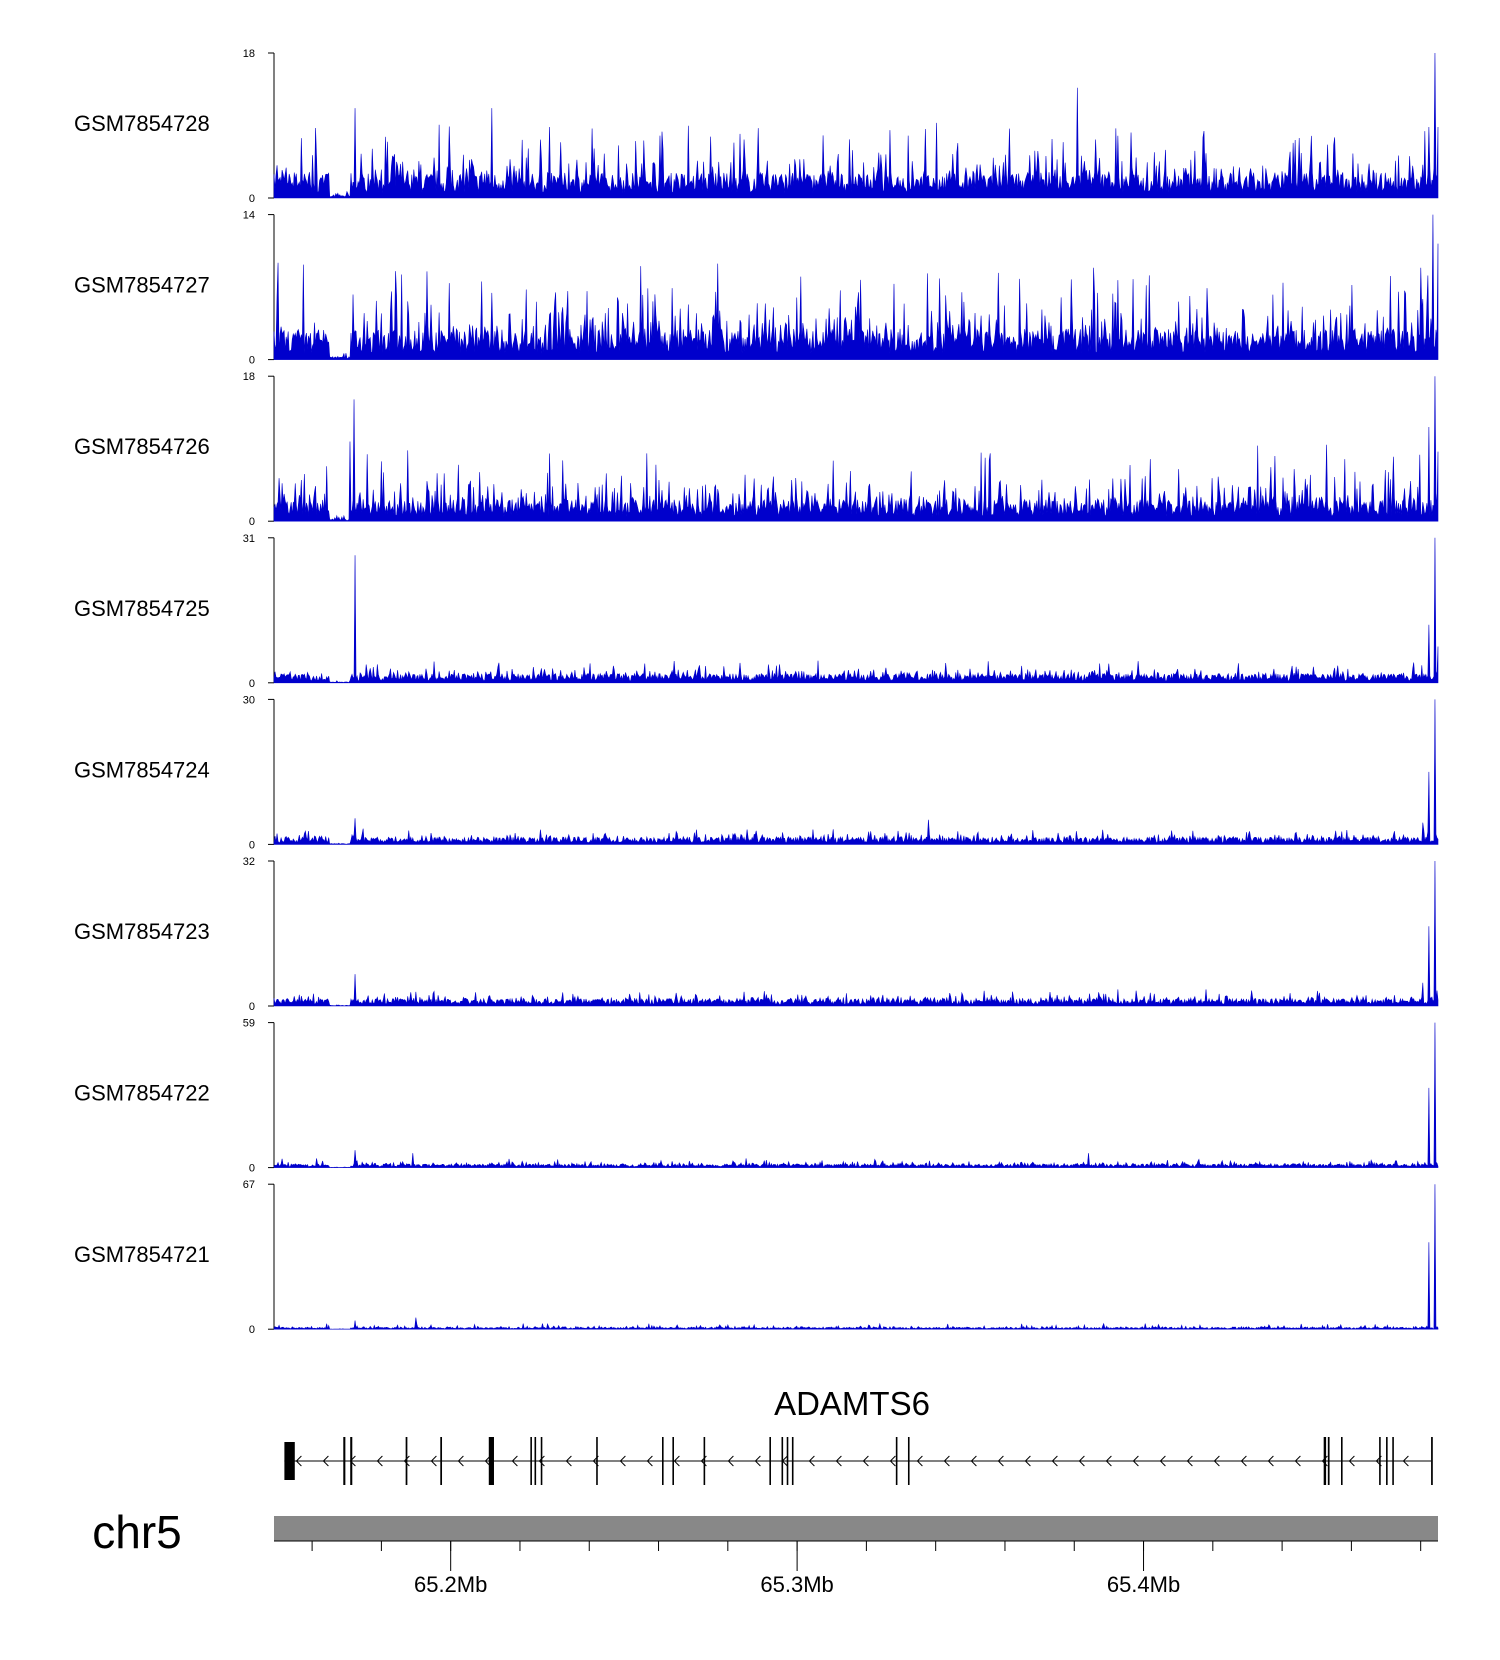 This screenshot has width=1500, height=1660. I want to click on track-GSM7854724: GSM7854724 30 0, so click(756, 772).